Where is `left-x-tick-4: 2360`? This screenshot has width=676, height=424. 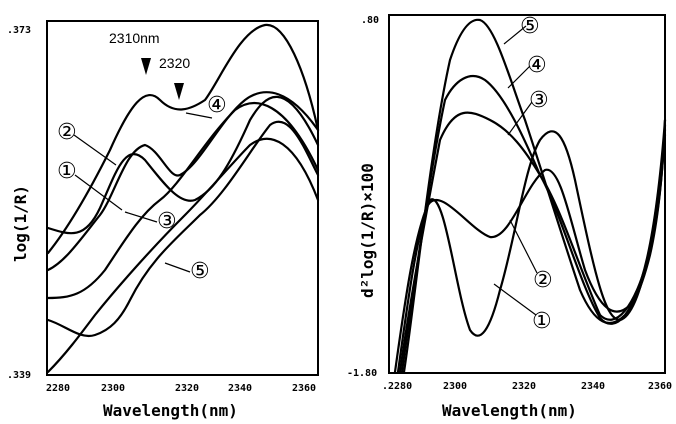 left-x-tick-4: 2360 is located at coordinates (304, 388).